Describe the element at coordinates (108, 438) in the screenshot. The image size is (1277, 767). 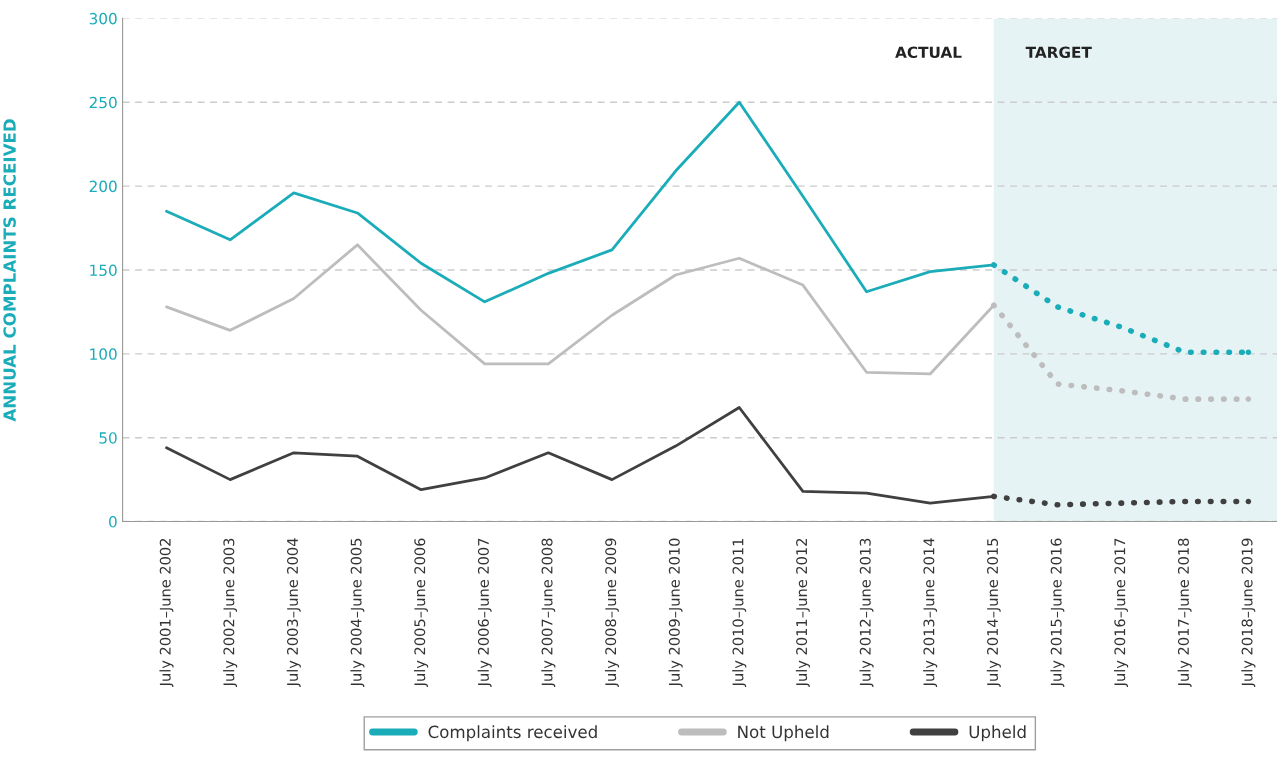
I see `y-tick-label: 50` at that location.